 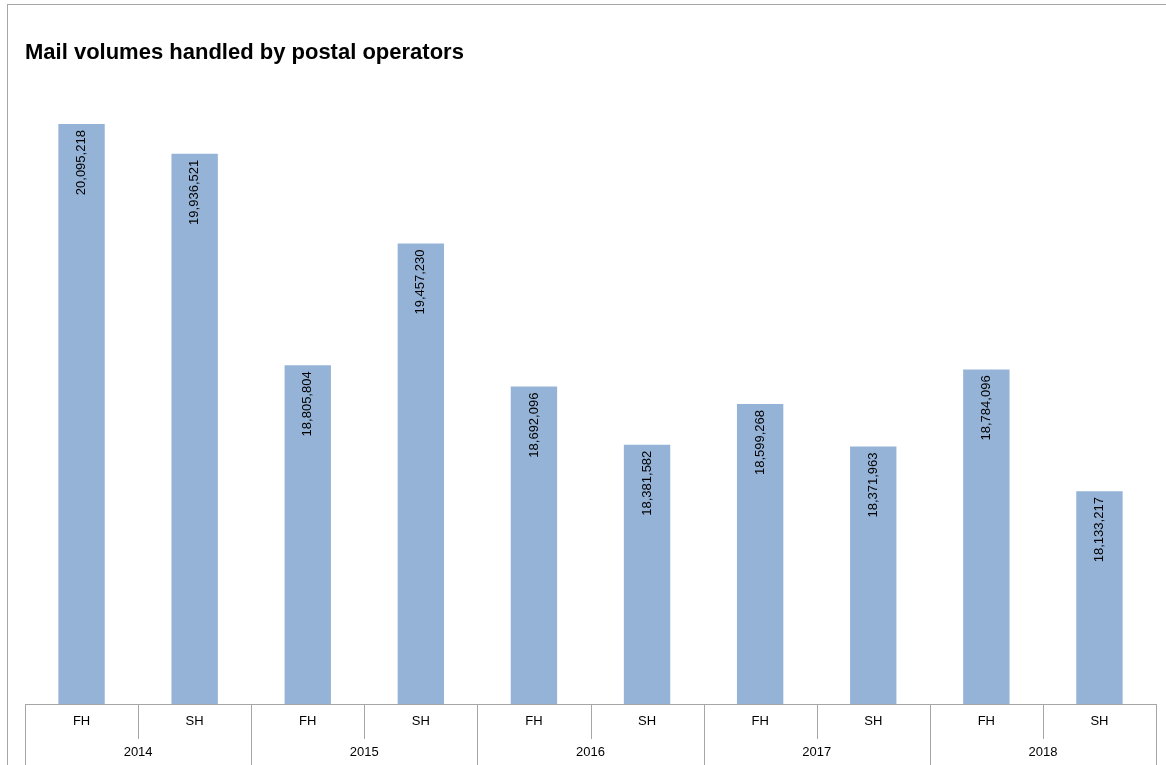 What do you see at coordinates (872, 485) in the screenshot?
I see `data-label: 18,371,963` at bounding box center [872, 485].